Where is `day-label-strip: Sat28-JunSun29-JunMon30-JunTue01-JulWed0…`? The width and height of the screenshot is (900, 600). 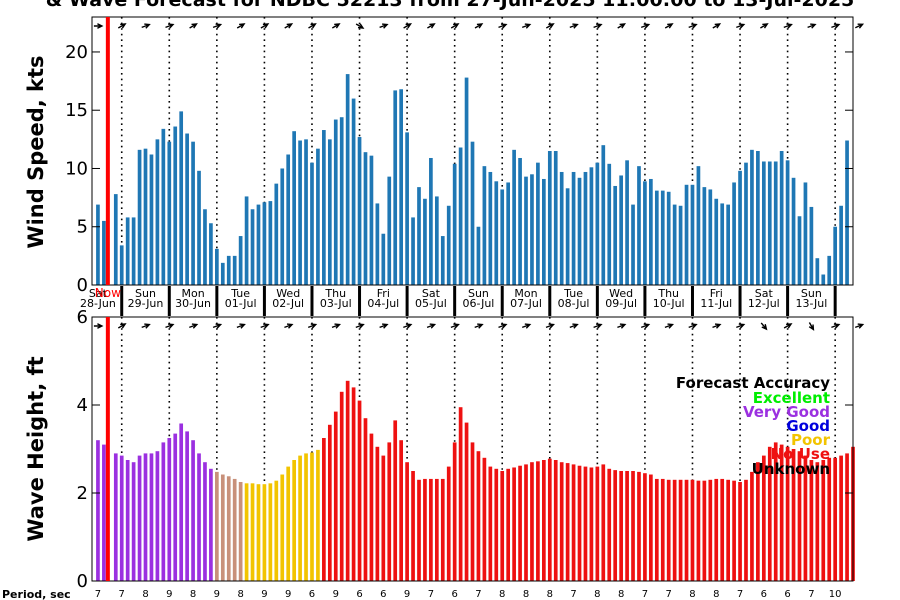
day-label-strip: Sat28-JunSun29-JunMon30-JunTue01-JulWed0… is located at coordinates (458, 301).